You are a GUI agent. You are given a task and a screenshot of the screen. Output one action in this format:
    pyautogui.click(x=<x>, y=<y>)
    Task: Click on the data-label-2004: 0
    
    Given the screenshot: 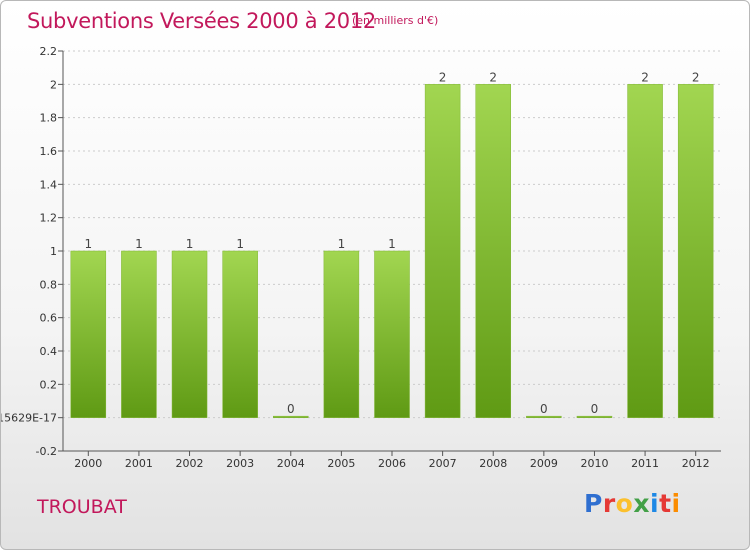 What is the action you would take?
    pyautogui.click(x=291, y=409)
    